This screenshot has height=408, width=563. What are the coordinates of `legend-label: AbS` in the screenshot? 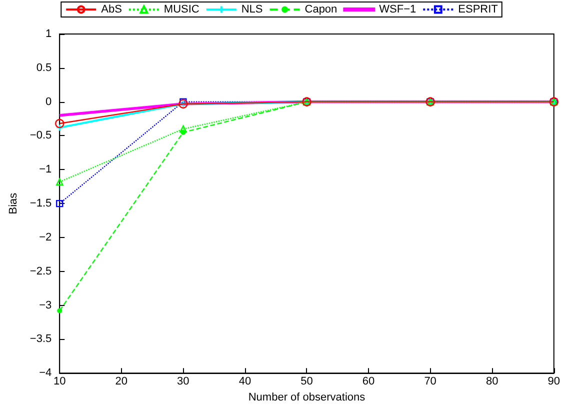 It's located at (111, 10).